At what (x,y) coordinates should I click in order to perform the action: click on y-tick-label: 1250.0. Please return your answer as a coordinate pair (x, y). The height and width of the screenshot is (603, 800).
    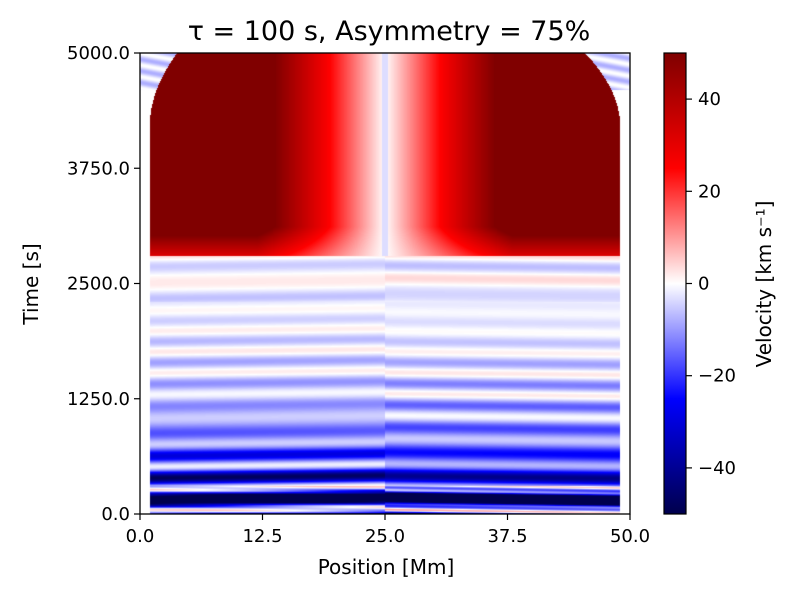
    Looking at the image, I should click on (98, 399).